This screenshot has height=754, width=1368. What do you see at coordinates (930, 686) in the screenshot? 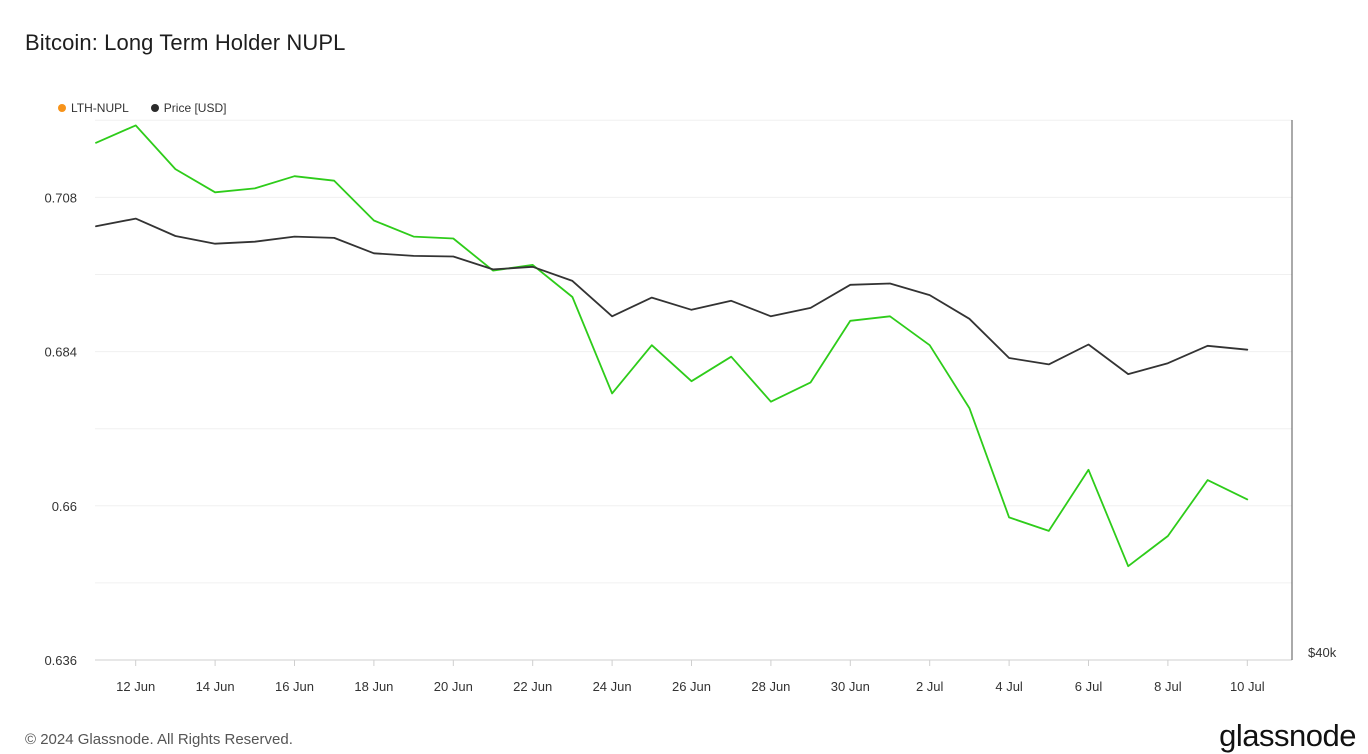
I see `x-tick-label-10: 2 Jul` at bounding box center [930, 686].